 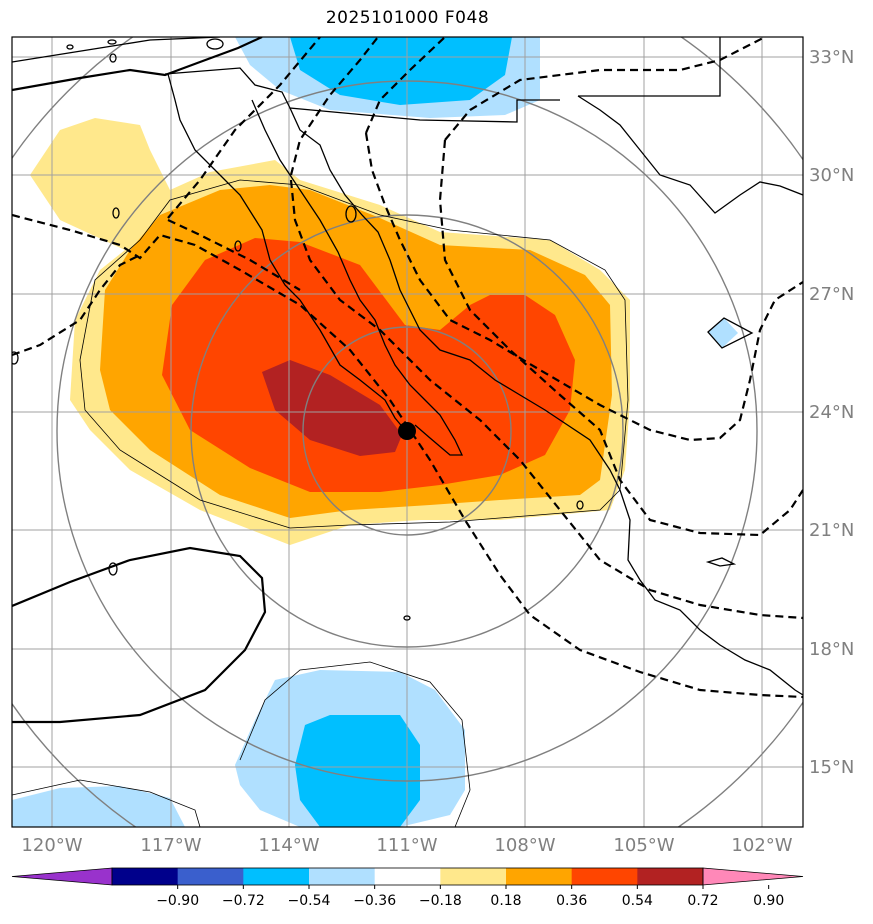 I want to click on negative-anomaly-deep-south, so click(x=357, y=771).